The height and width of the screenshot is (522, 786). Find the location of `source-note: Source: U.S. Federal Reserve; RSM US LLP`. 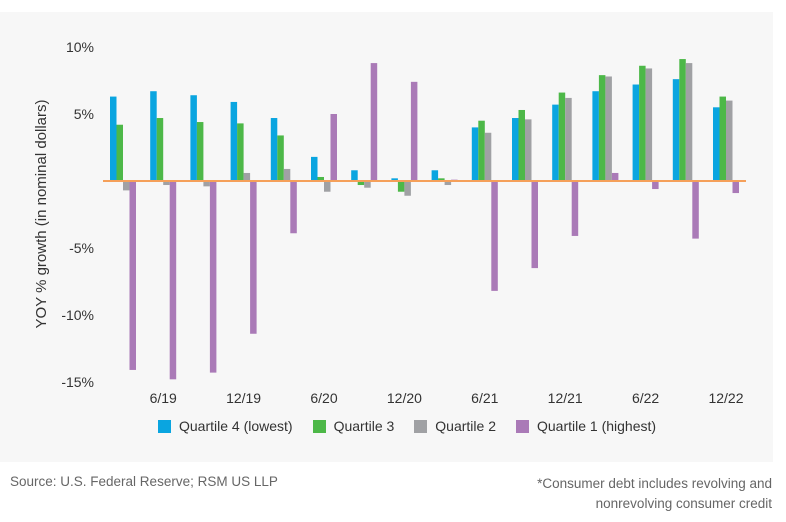

source-note: Source: U.S. Federal Reserve; RSM US LLP is located at coordinates (144, 481).